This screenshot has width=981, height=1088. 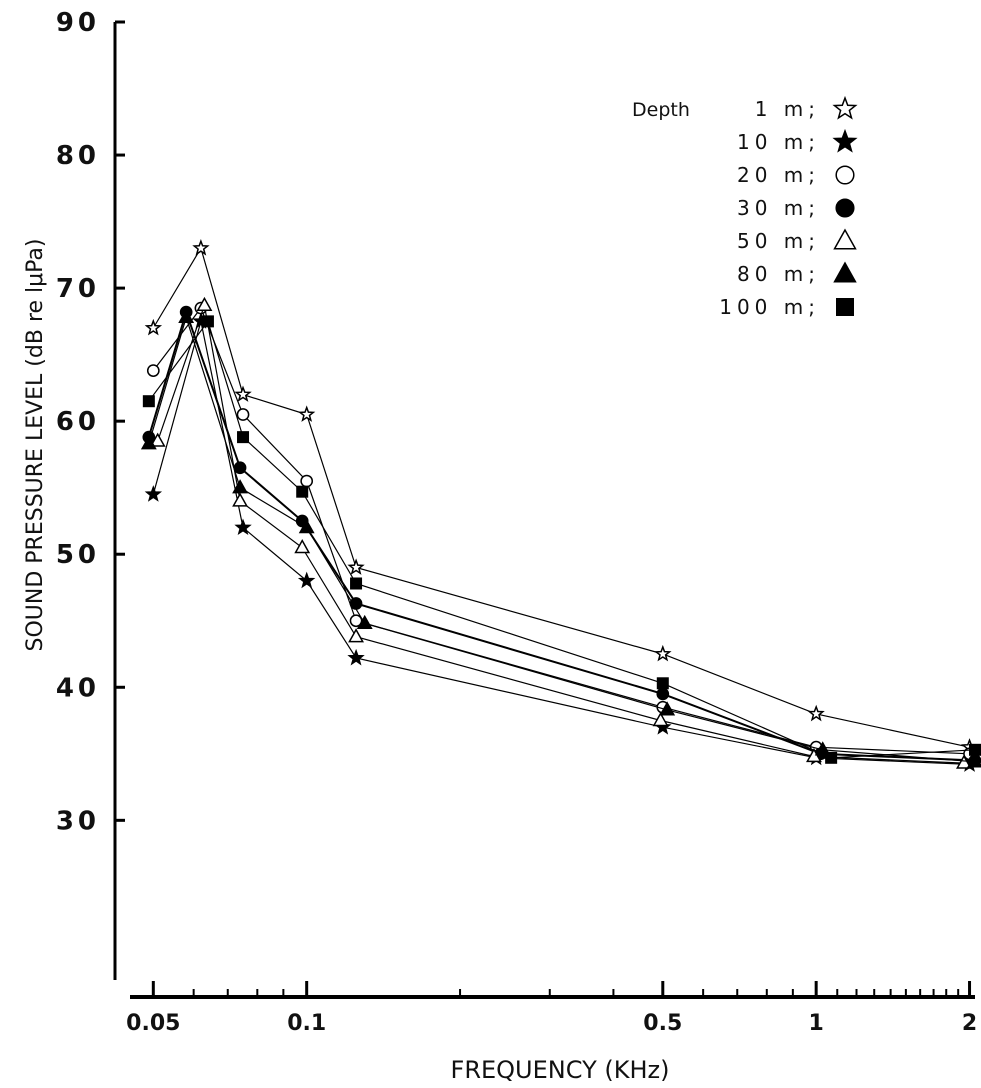 I want to click on legend-label: 10 m;, so click(x=778, y=142).